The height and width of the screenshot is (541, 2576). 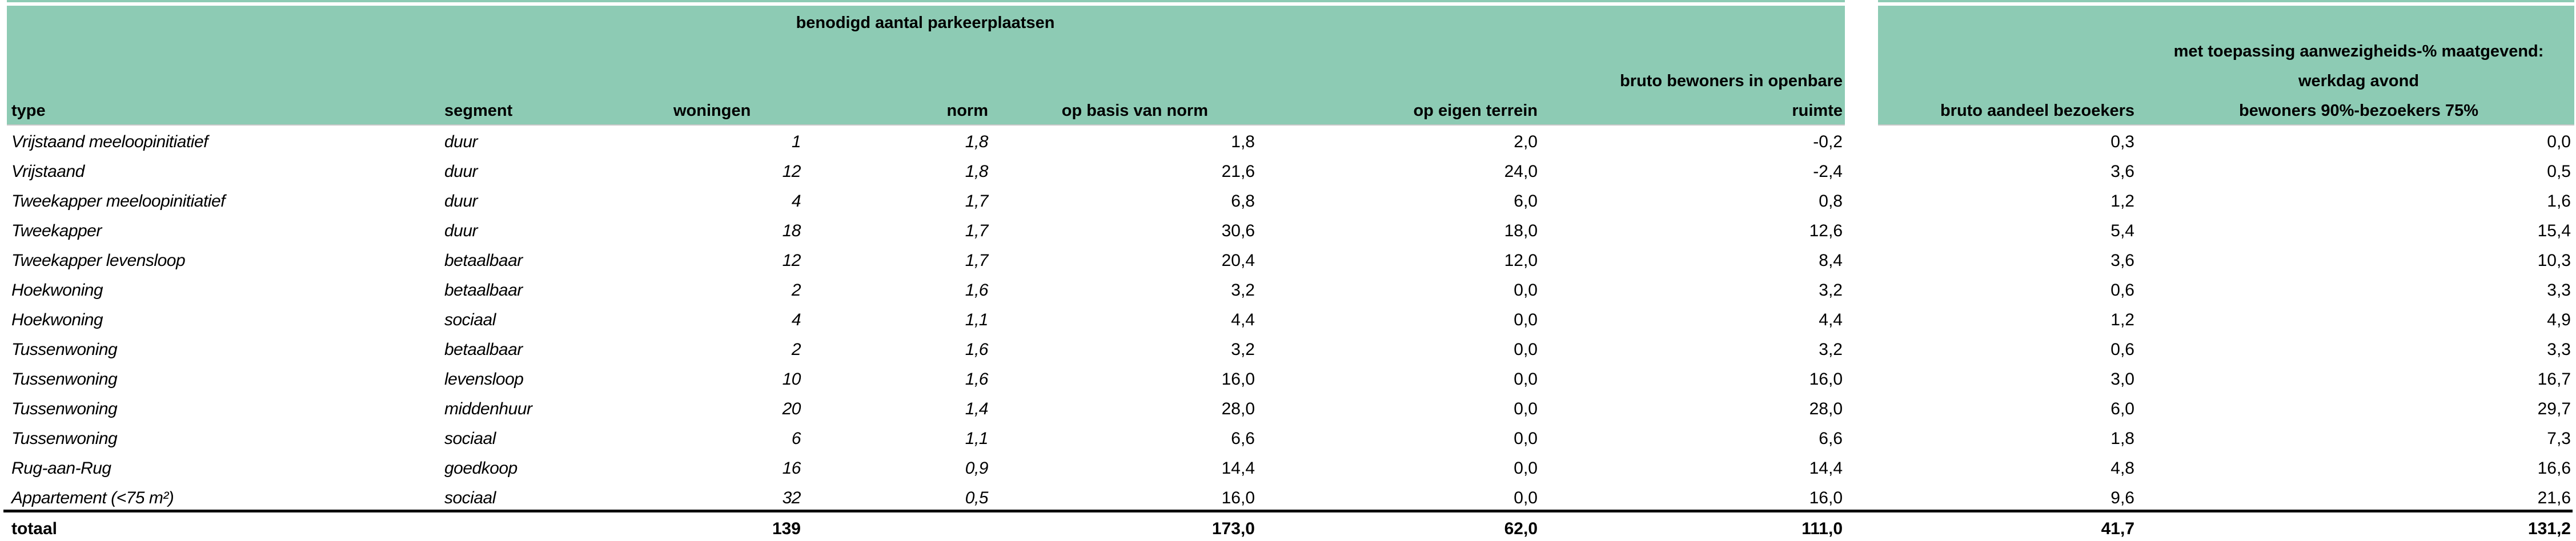 I want to click on total-cell-op-basis-van-norm: 173,0, so click(x=1233, y=528).